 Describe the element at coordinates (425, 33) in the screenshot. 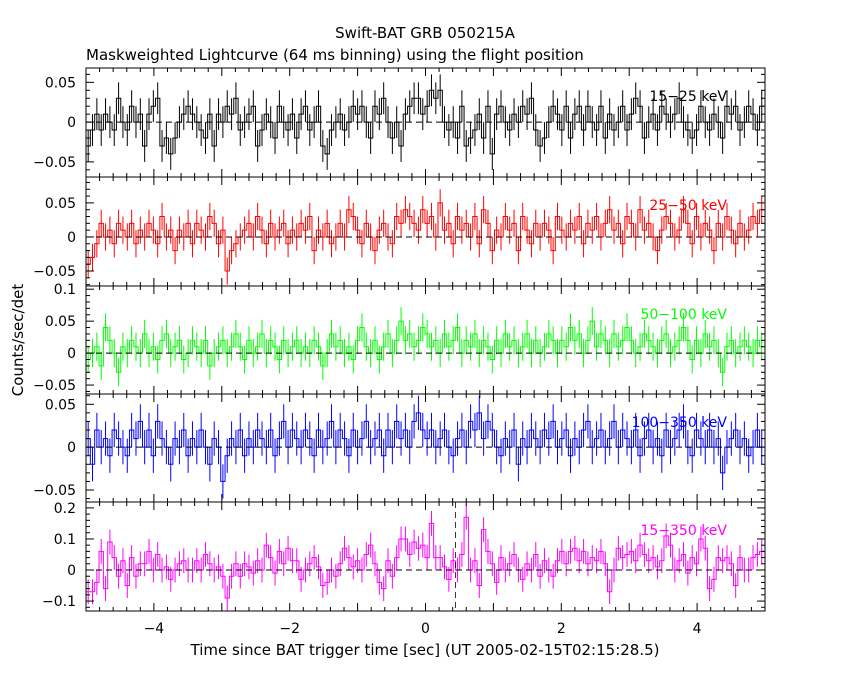

I see `chart-title: Swift-BAT GRB 050215A` at that location.